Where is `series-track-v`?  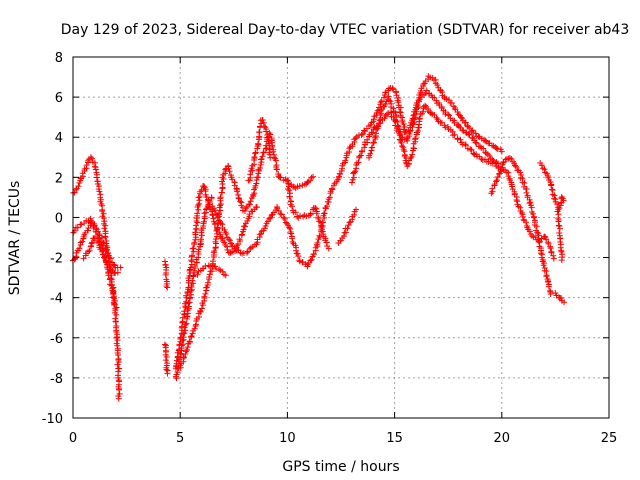 series-track-v is located at coordinates (560, 298).